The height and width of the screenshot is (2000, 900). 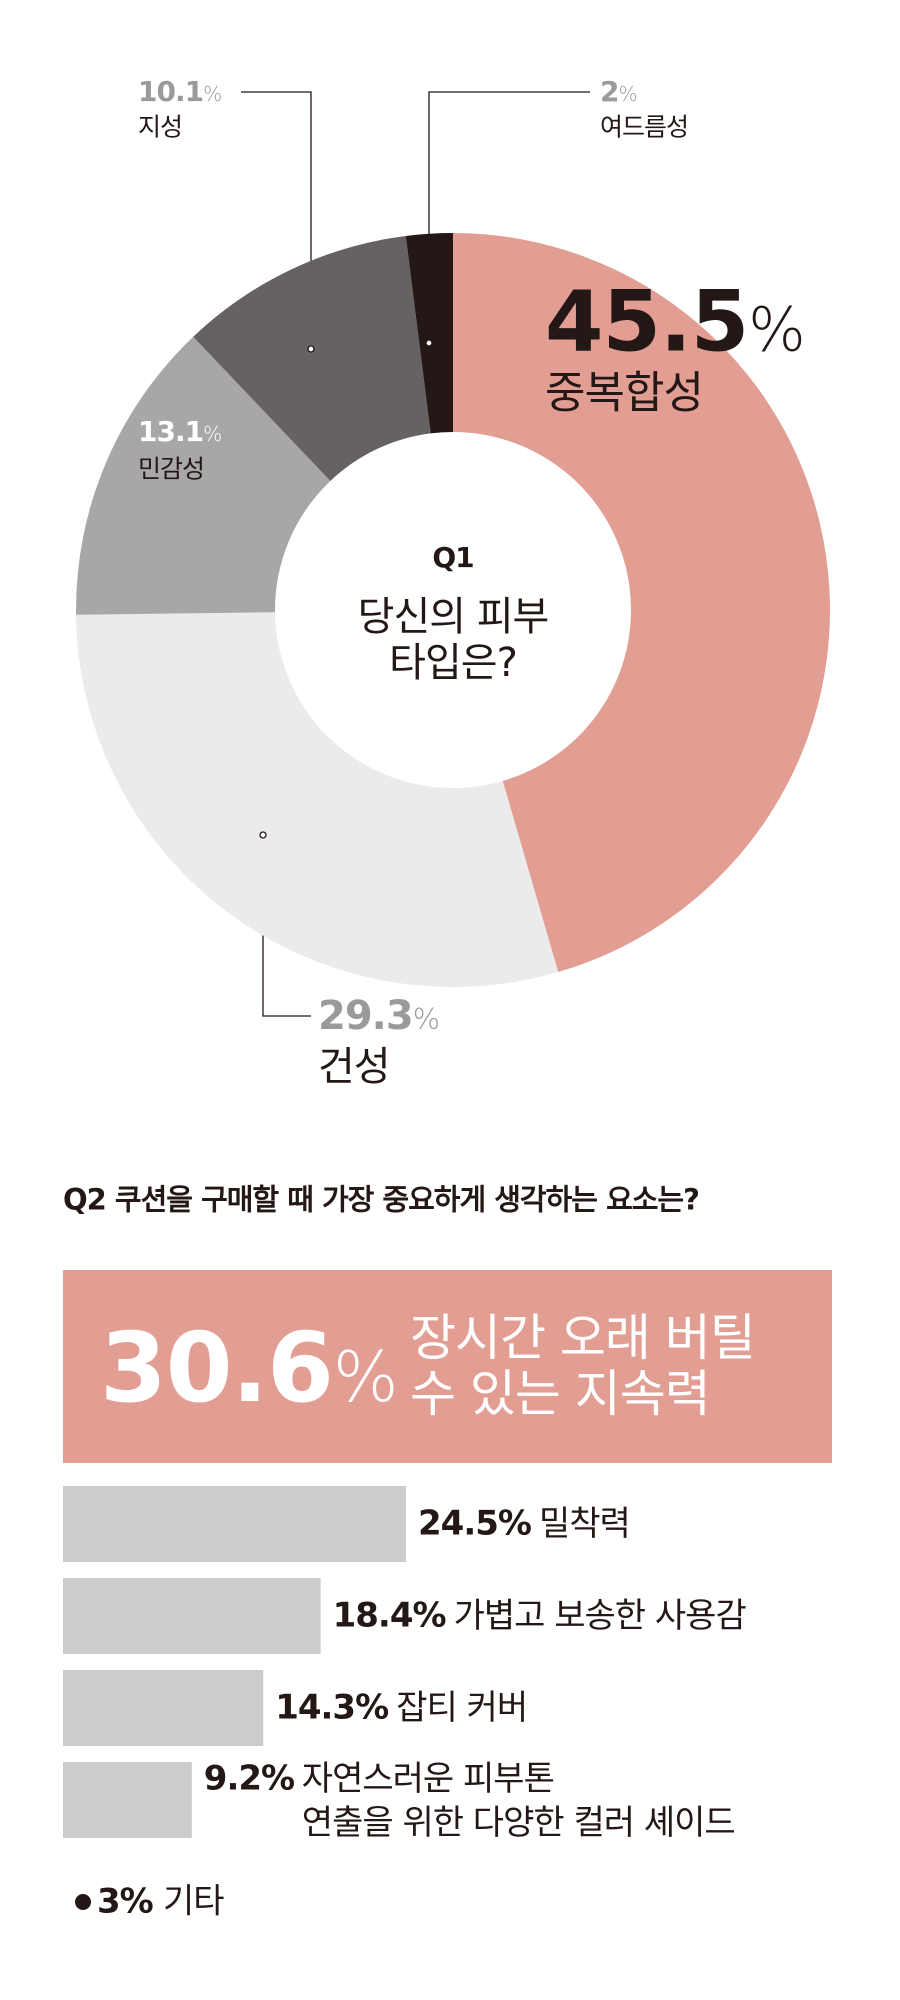 I want to click on slice-value-label: 10.1%, so click(x=180, y=91).